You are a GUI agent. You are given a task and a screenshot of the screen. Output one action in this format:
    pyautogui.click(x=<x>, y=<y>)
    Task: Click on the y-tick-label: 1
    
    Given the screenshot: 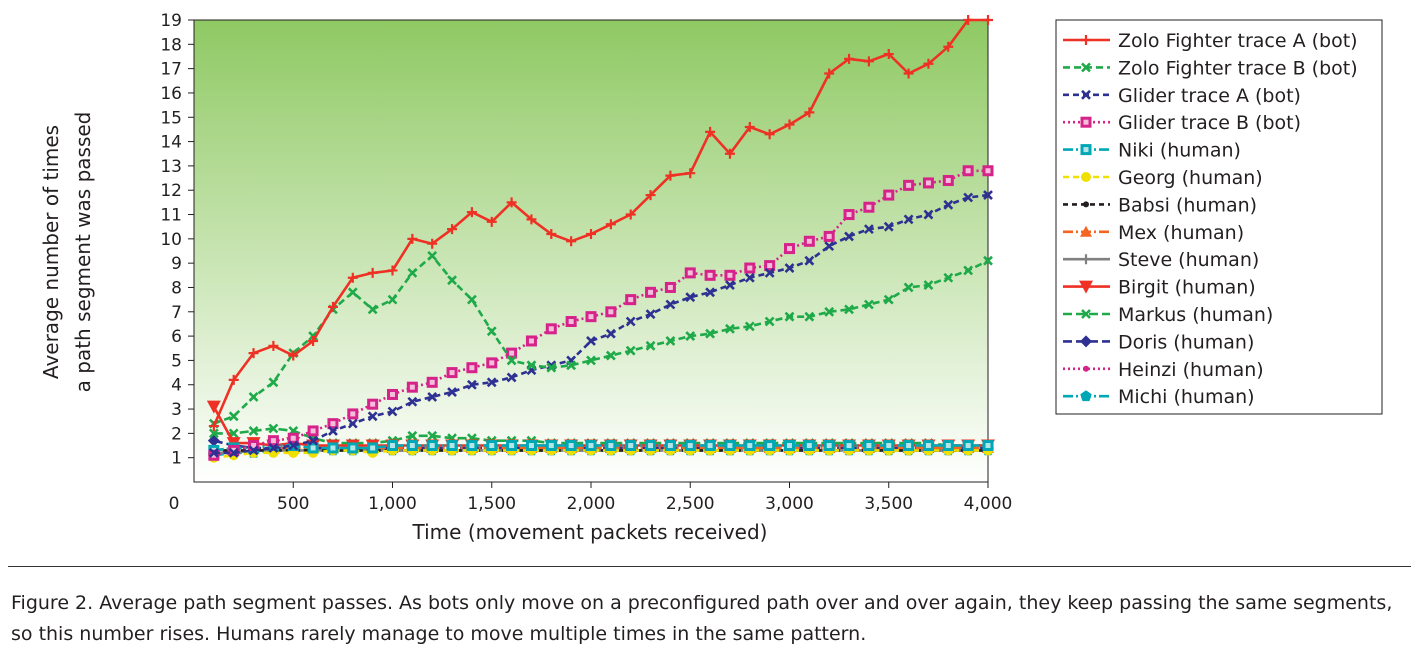 What is the action you would take?
    pyautogui.click(x=176, y=459)
    